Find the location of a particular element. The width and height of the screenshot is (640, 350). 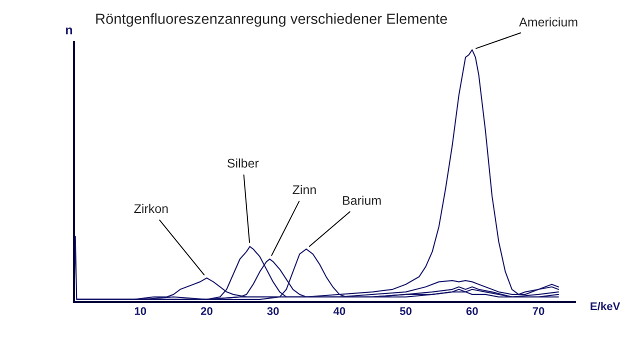

chart-title: Röntgenfluoreszenzanregung verschiedener Elemente is located at coordinates (272, 20).